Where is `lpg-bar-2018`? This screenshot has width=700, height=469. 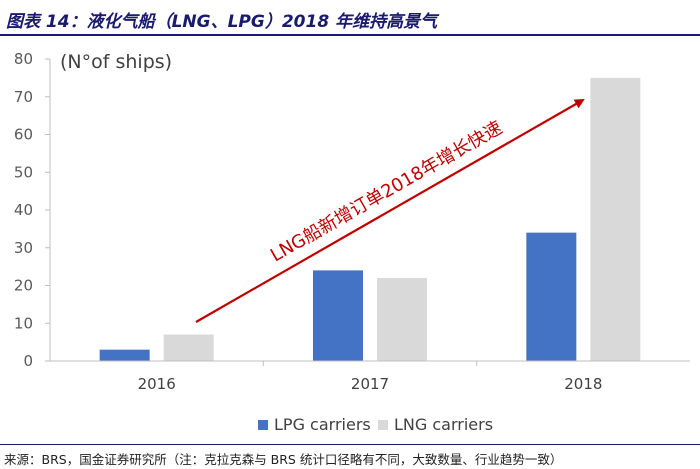 lpg-bar-2018 is located at coordinates (551, 296).